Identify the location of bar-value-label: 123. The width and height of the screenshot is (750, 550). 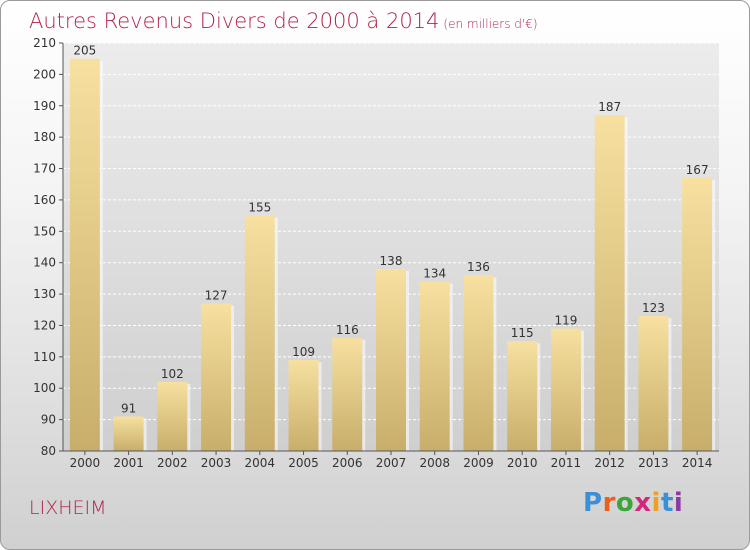
(653, 308).